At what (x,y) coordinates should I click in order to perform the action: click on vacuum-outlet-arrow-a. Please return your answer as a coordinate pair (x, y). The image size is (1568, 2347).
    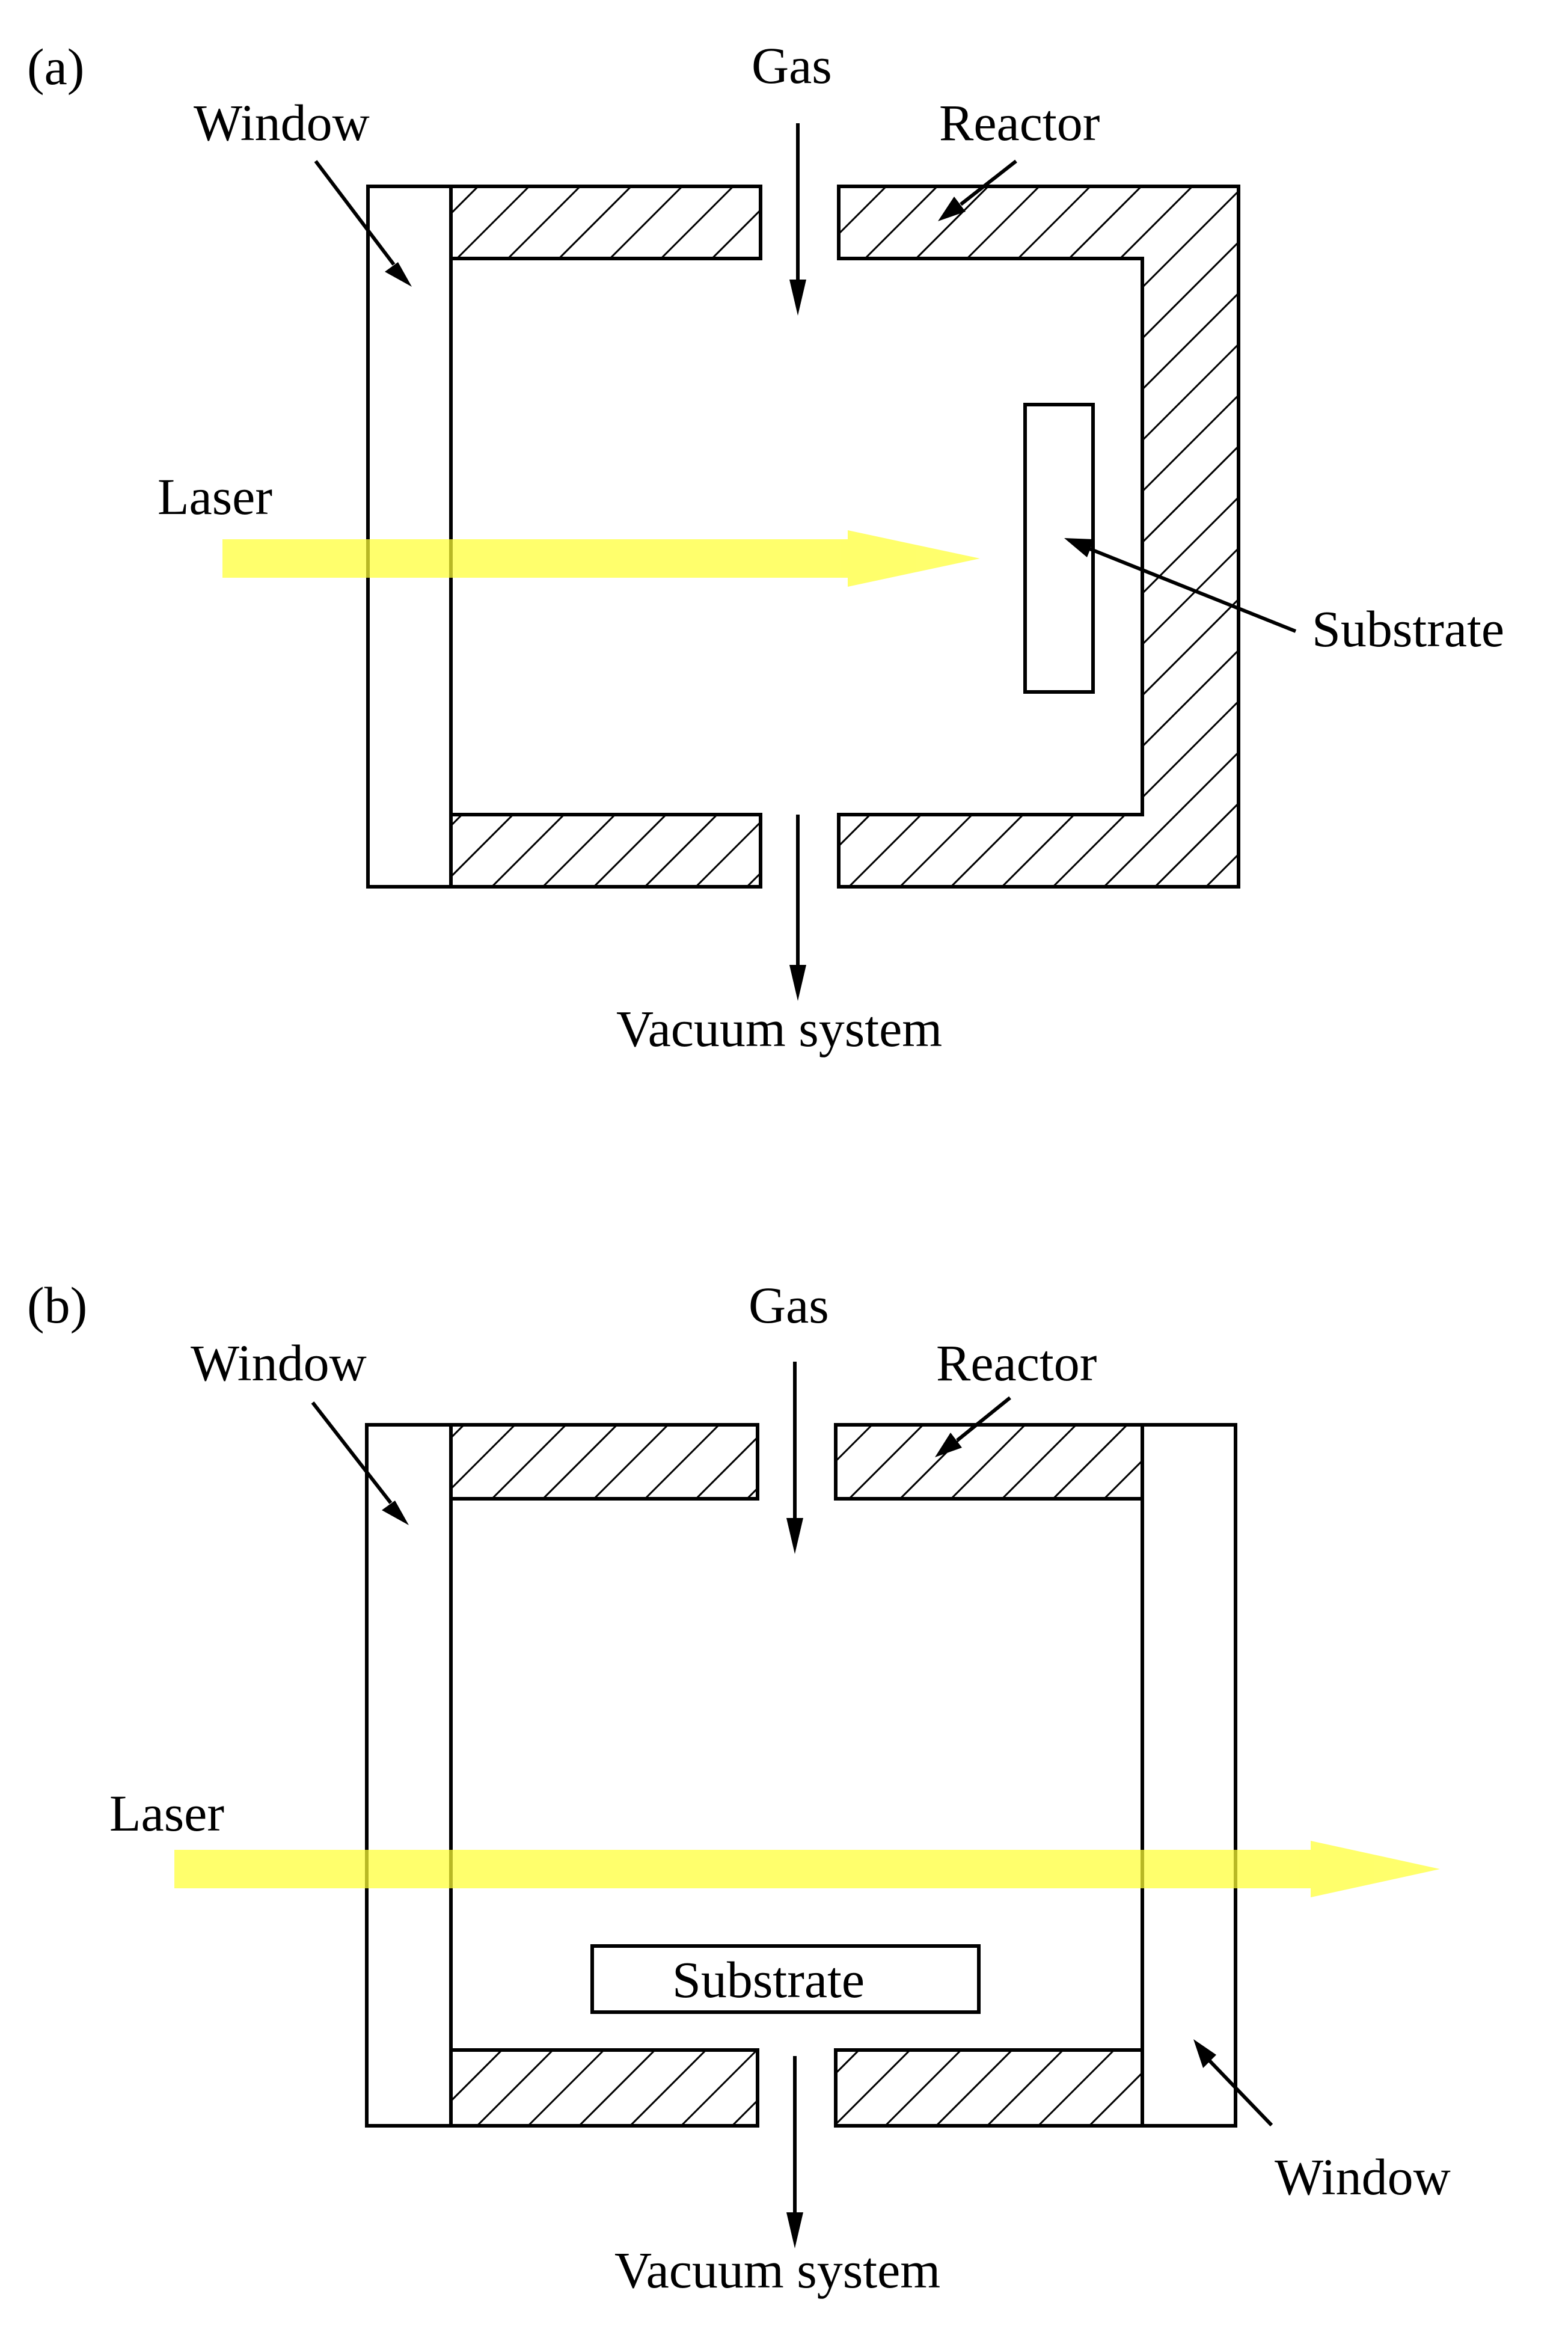
    Looking at the image, I should click on (797, 908).